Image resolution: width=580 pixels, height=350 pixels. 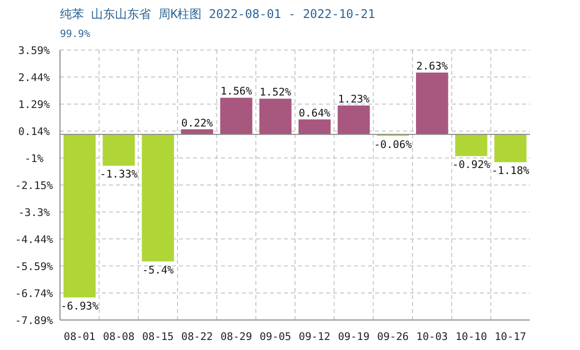 I want to click on data-label: -6.93%, so click(x=80, y=306).